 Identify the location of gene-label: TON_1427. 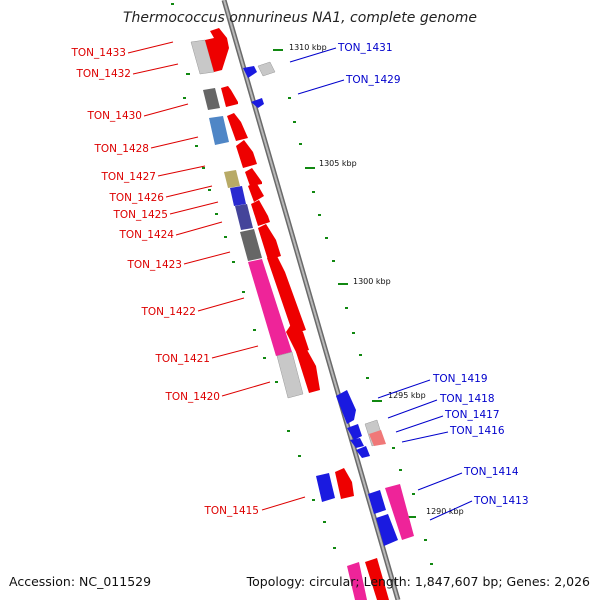
(128, 177).